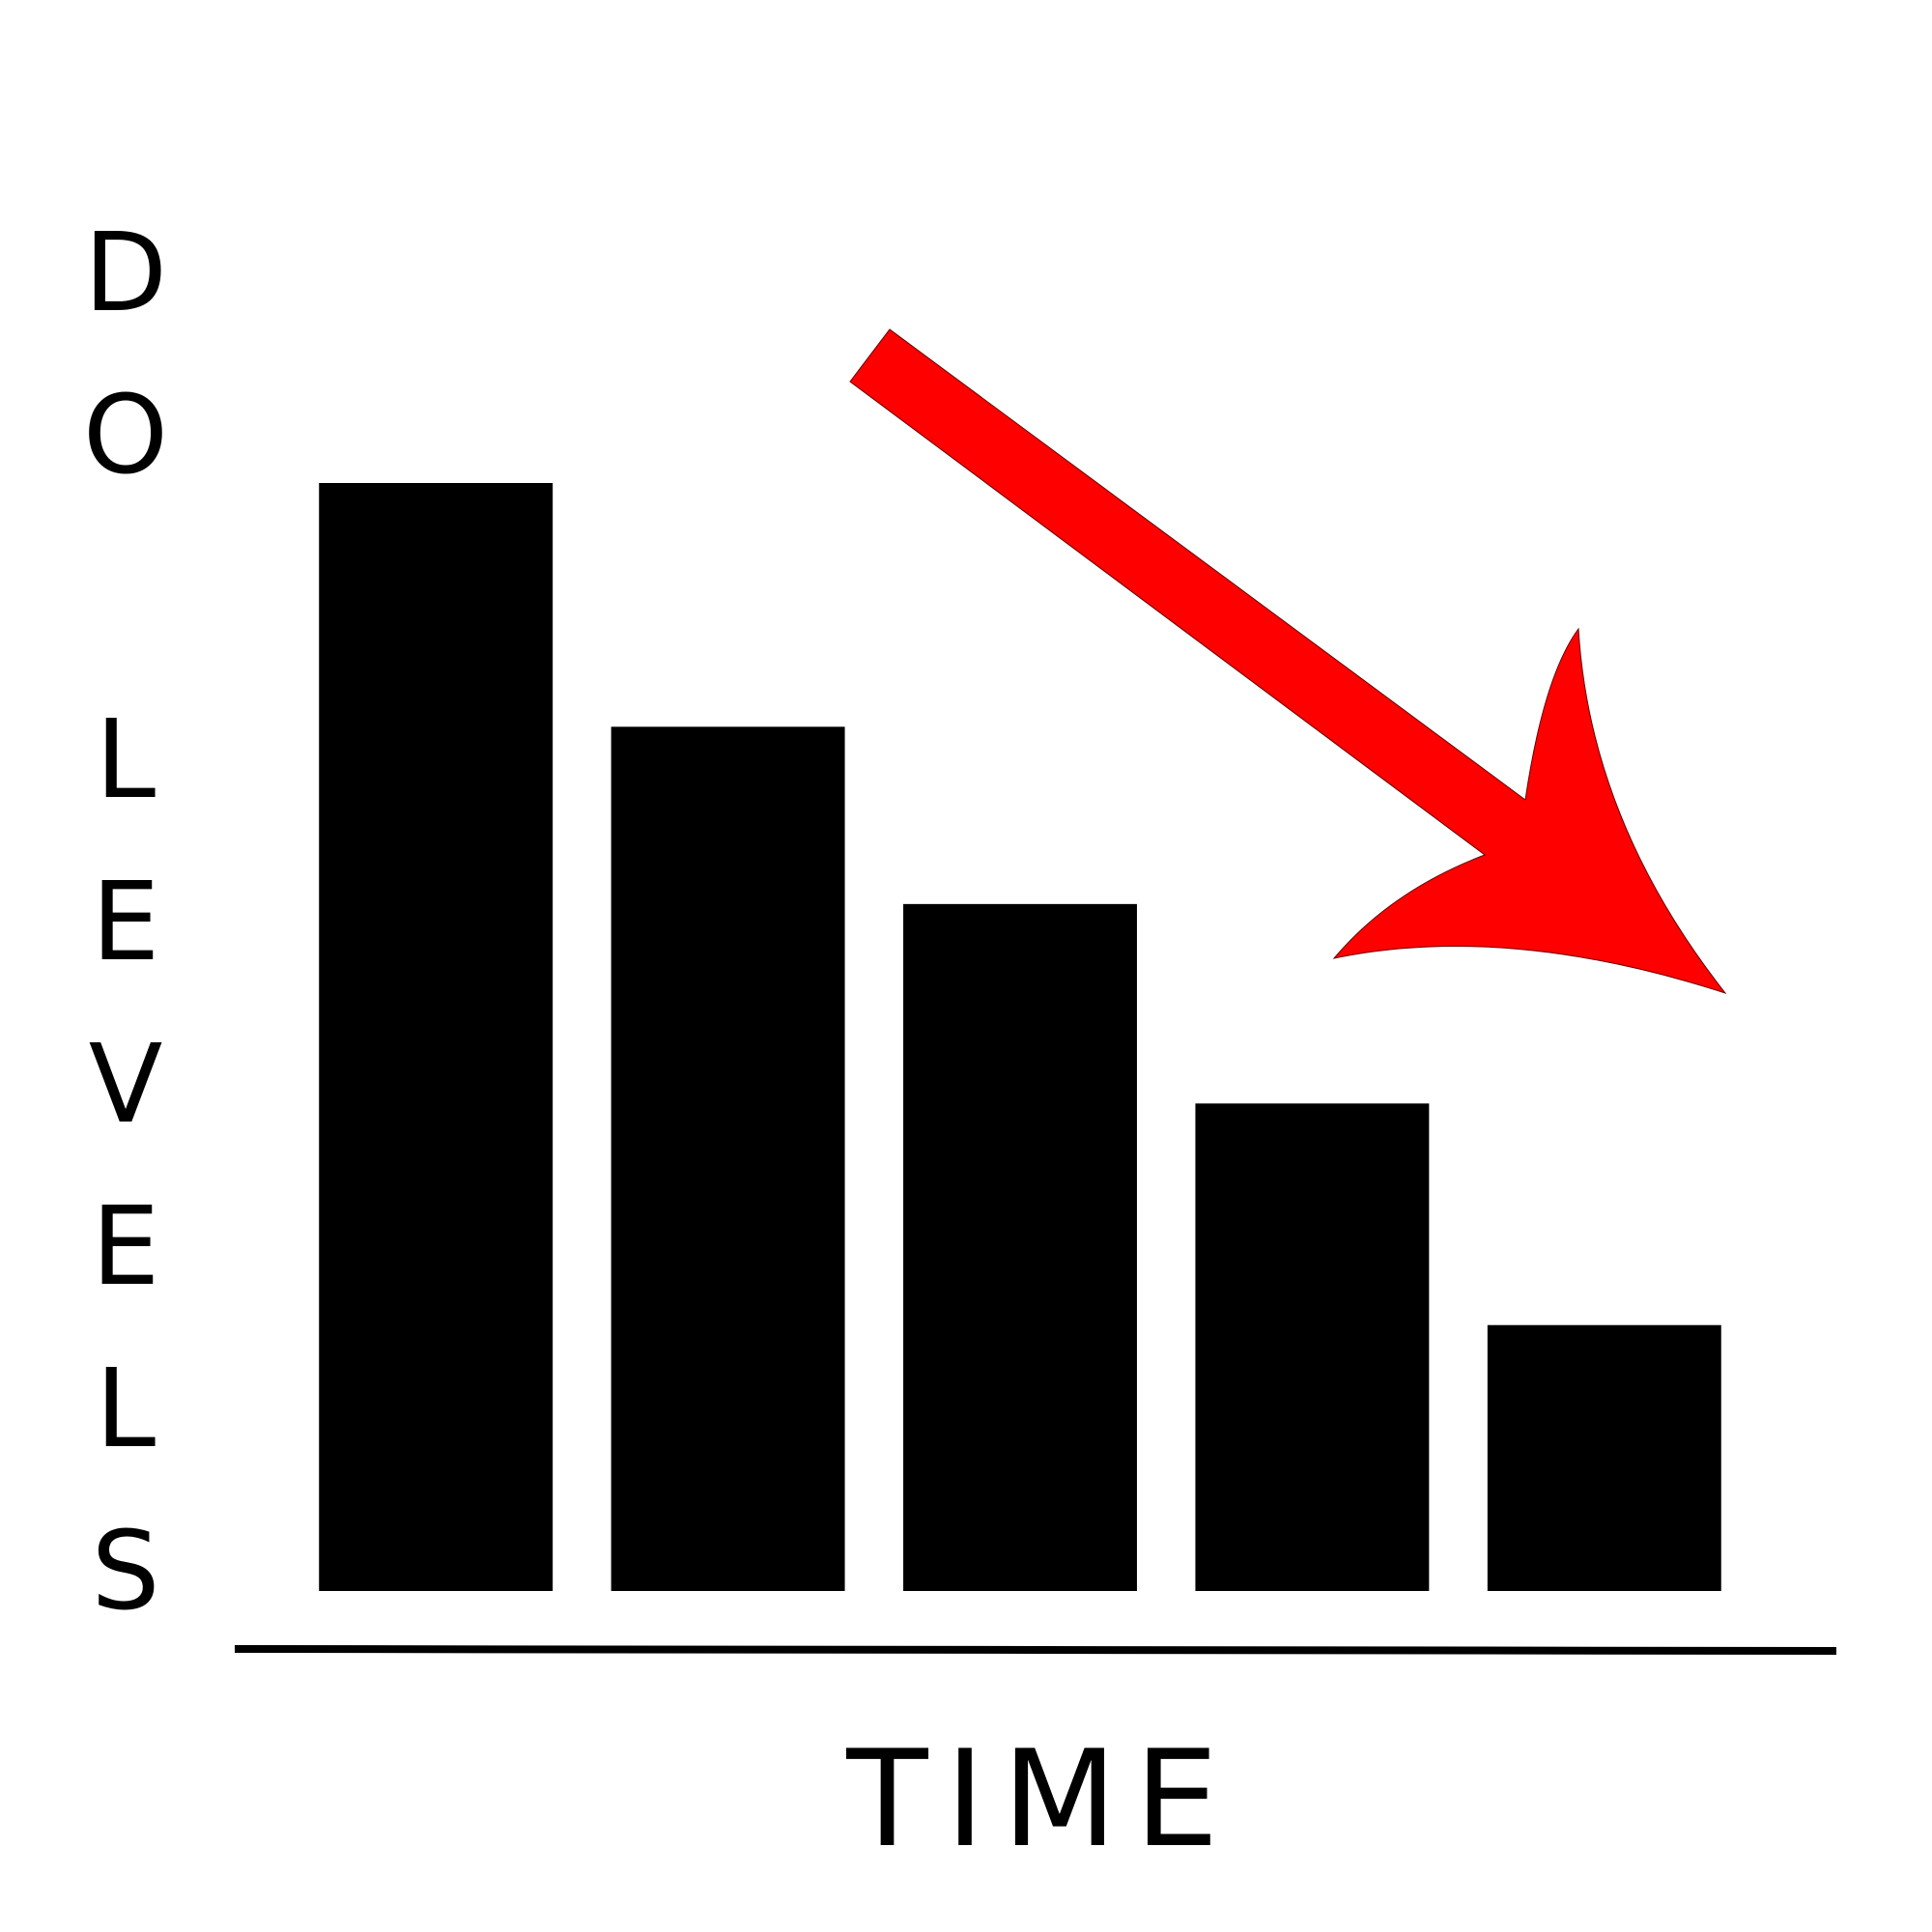  Describe the element at coordinates (1040, 1799) in the screenshot. I see `x-axis-label: TIME` at that location.